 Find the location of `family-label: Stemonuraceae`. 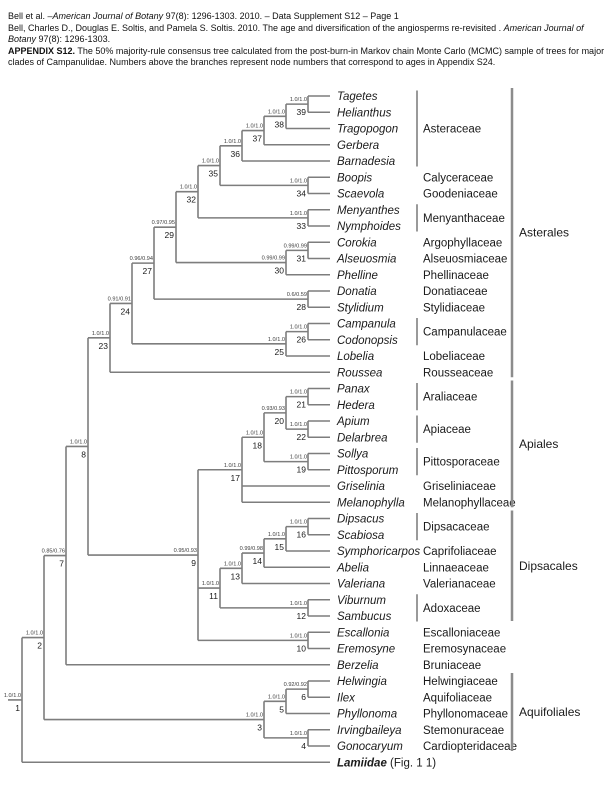

family-label: Stemonuraceae is located at coordinates (463, 731).